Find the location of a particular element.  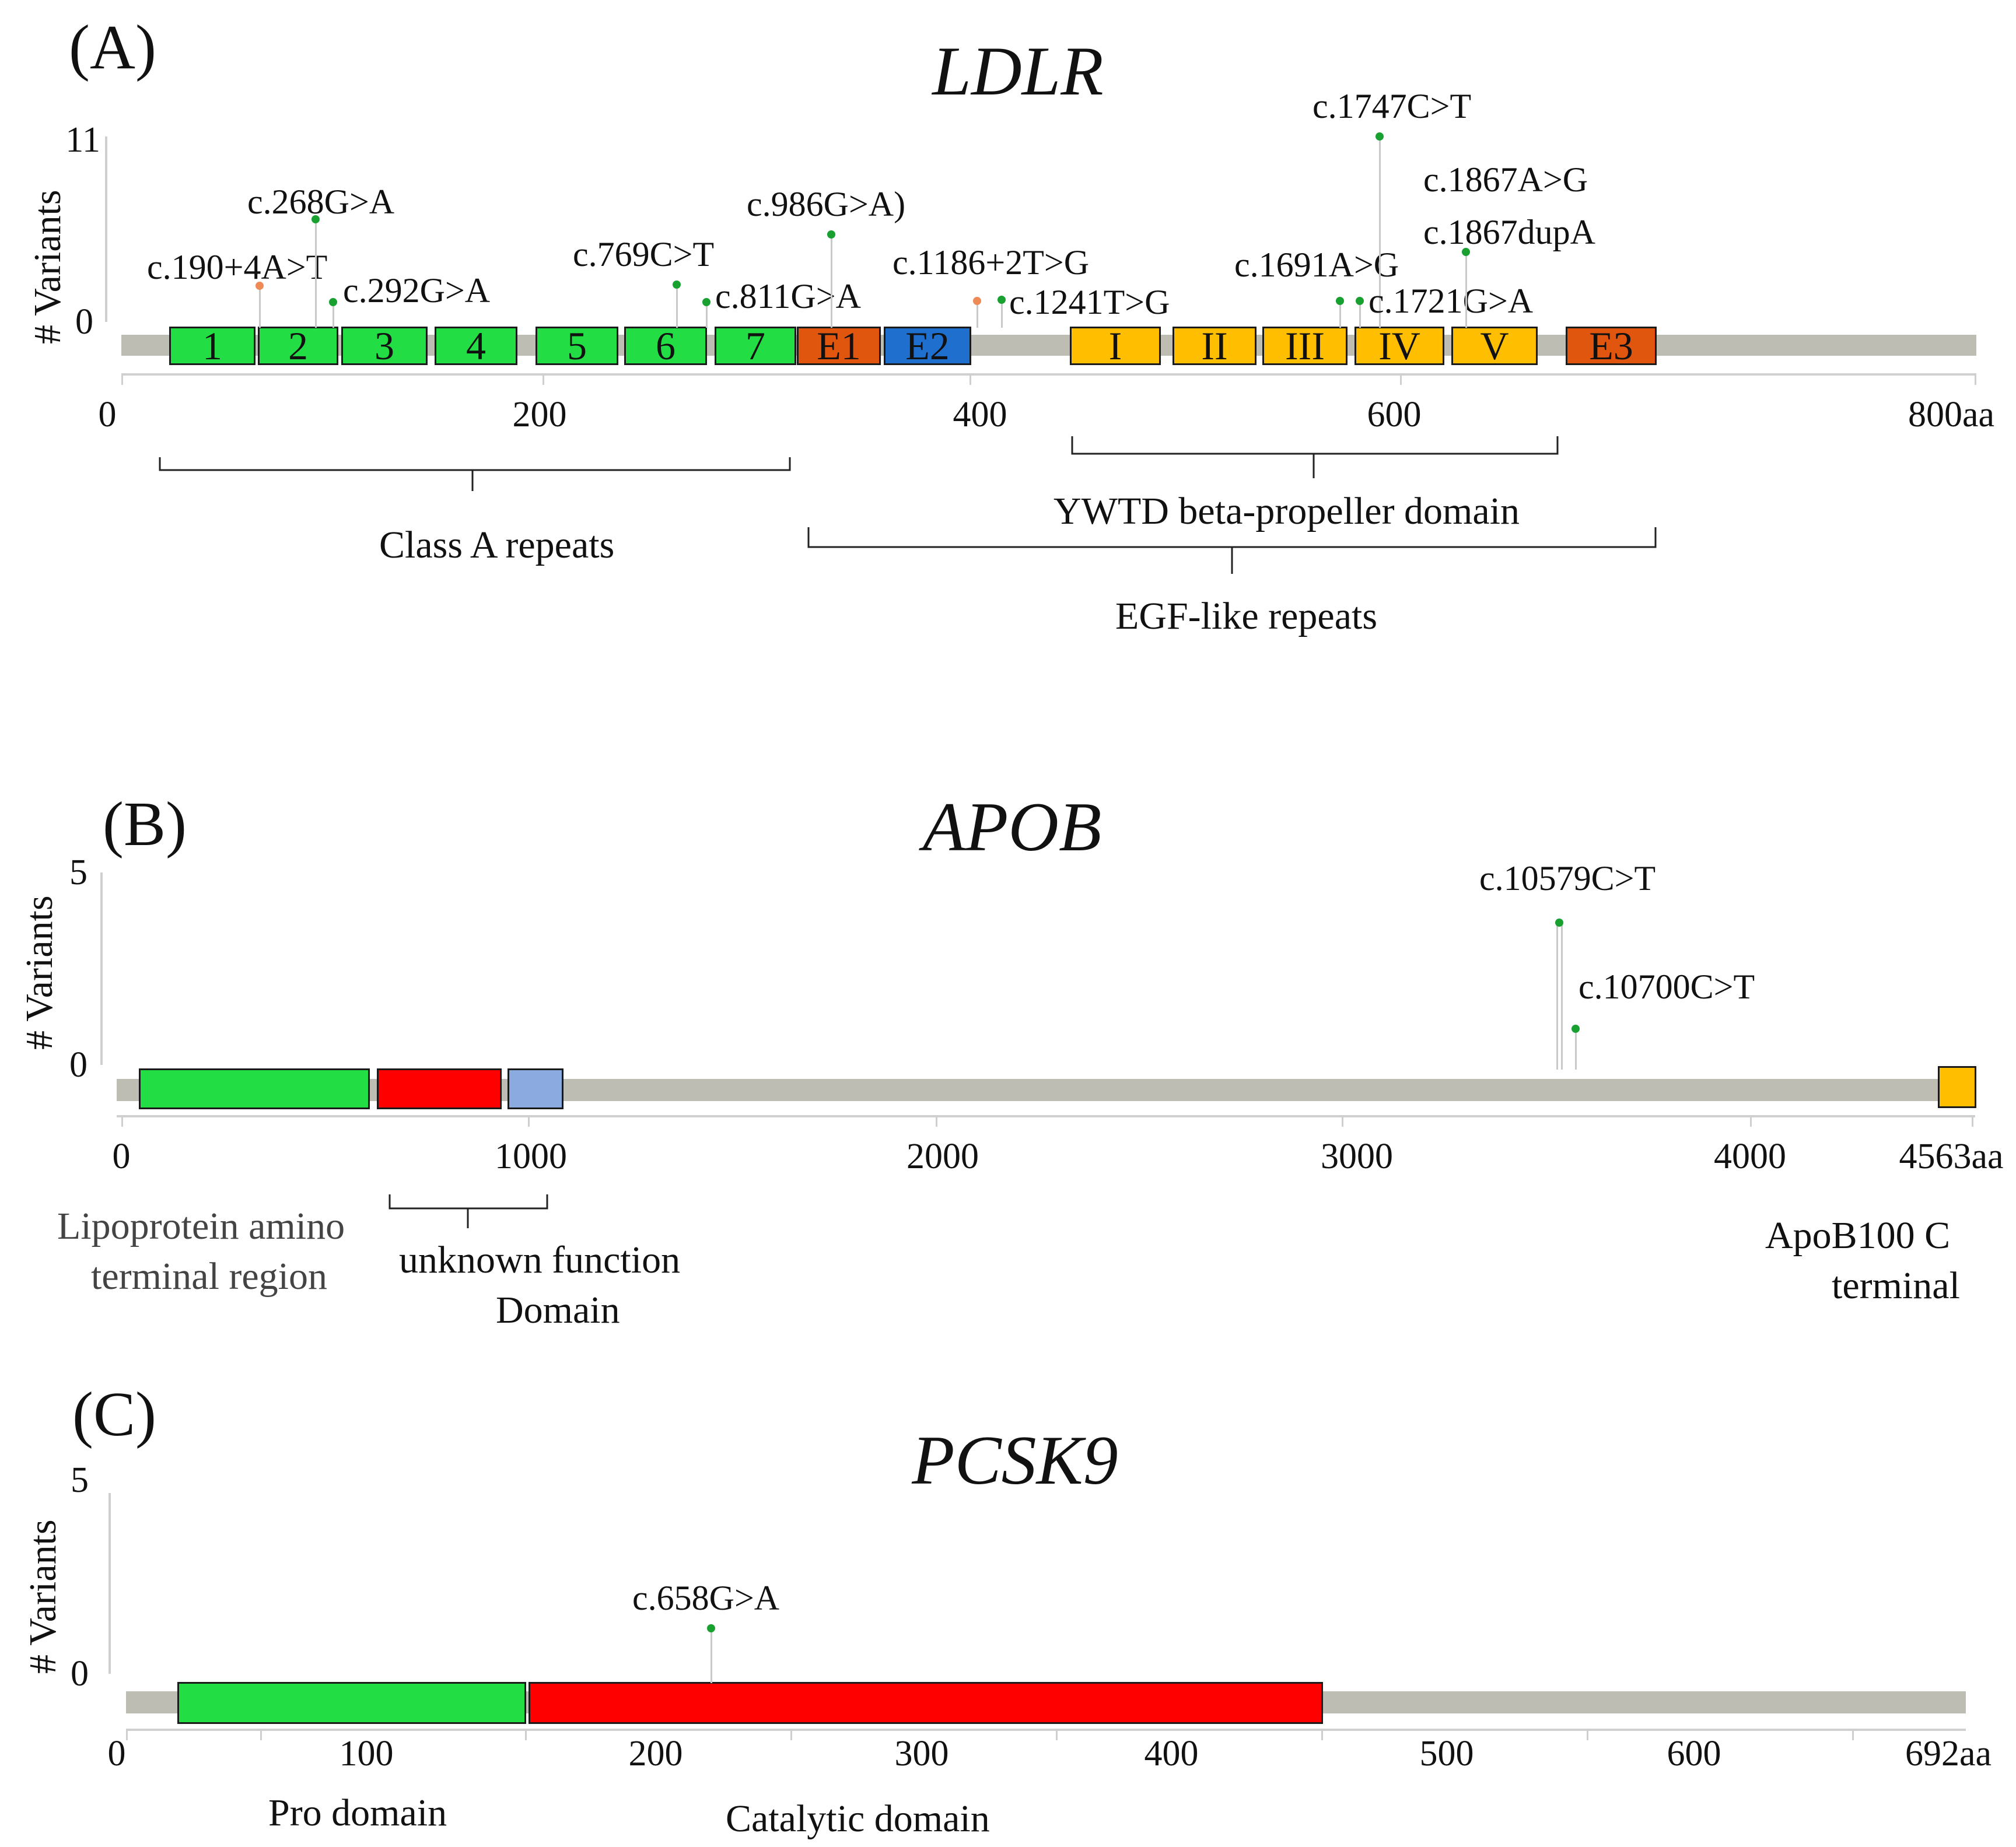

panel-a-x-tick-0: 0 is located at coordinates (107, 414).